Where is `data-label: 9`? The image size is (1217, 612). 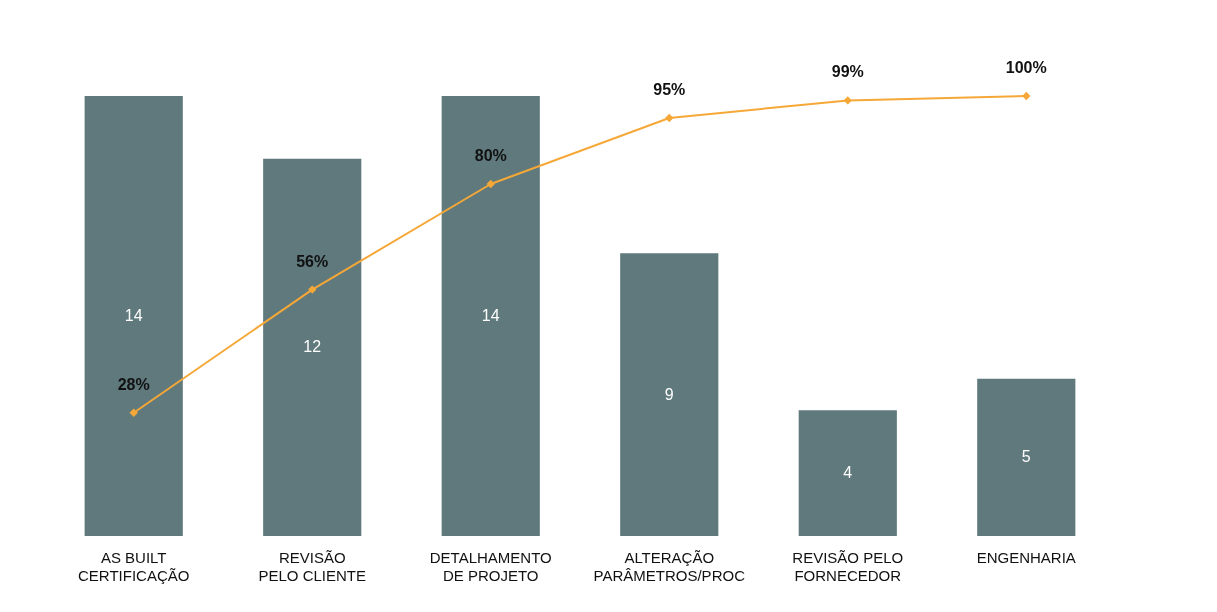 data-label: 9 is located at coordinates (669, 394).